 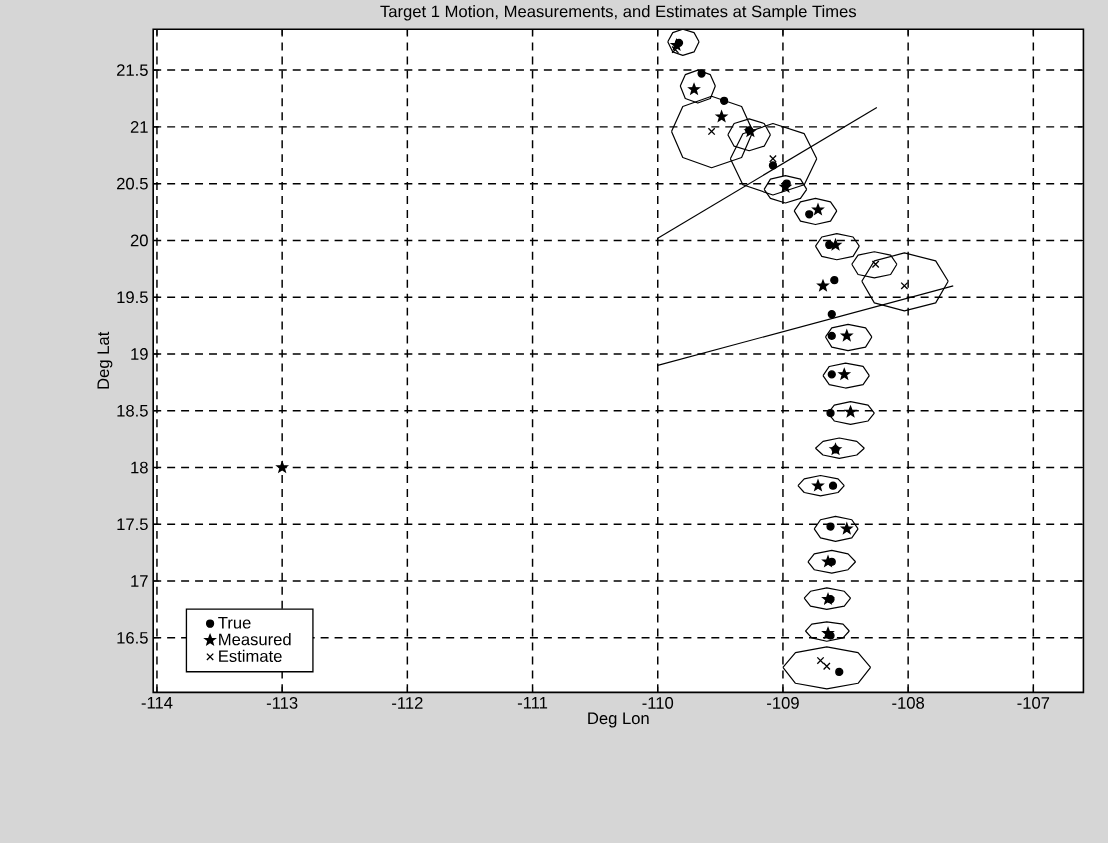 I want to click on chart-title: Target 1 Motion, Measurements, and Estimates at Sample Times, so click(x=618, y=12).